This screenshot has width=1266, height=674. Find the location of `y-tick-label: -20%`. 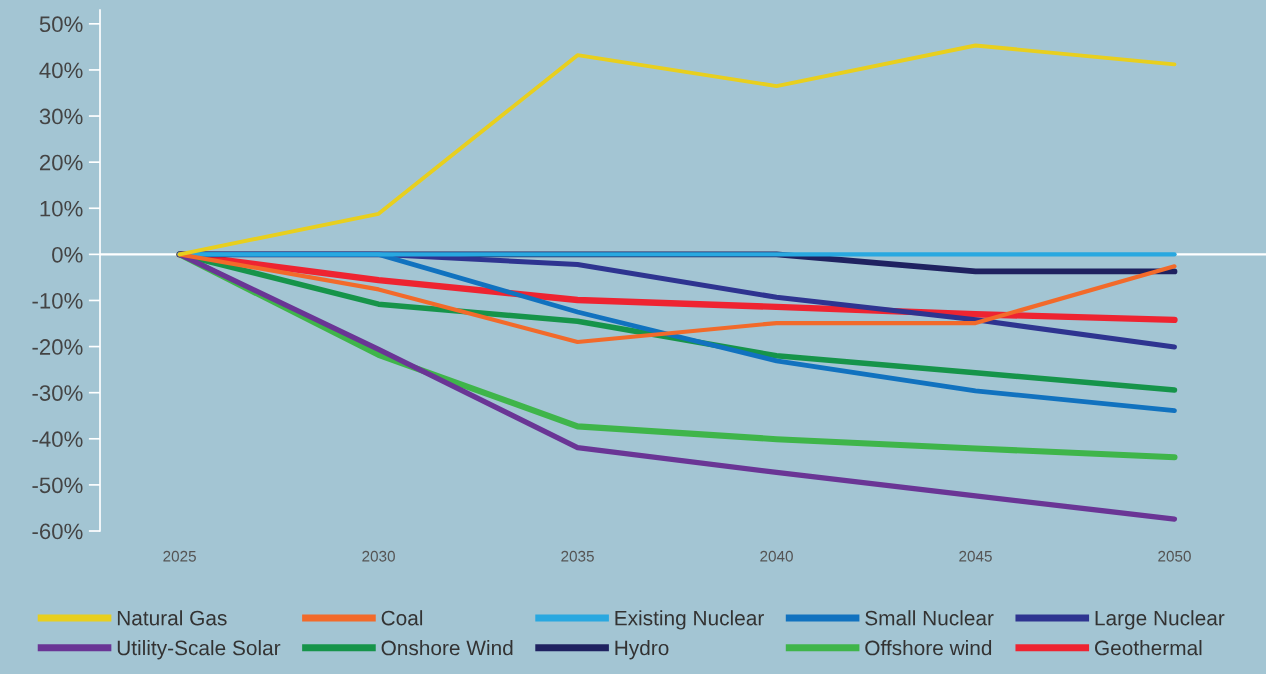

y-tick-label: -20% is located at coordinates (57, 347).